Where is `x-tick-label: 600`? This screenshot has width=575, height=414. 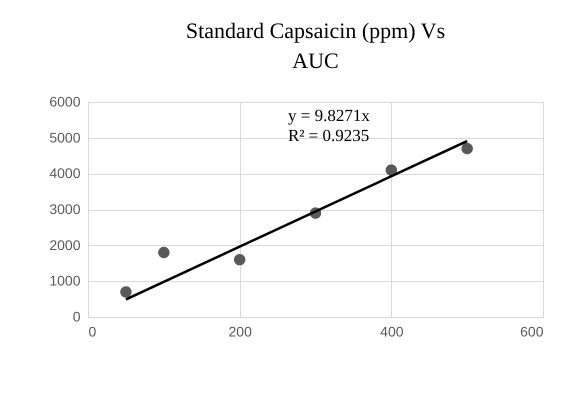 x-tick-label: 600 is located at coordinates (532, 332).